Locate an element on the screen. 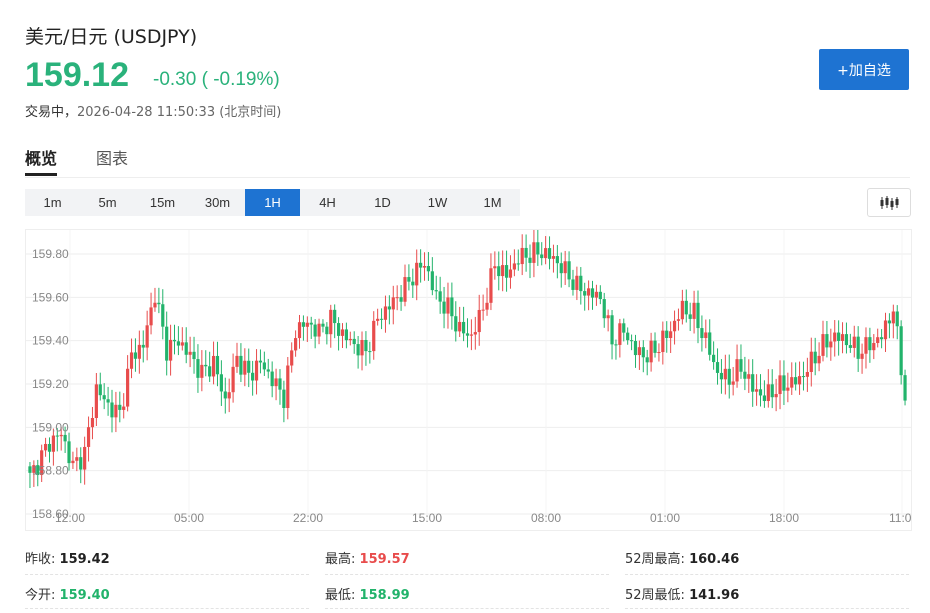 The image size is (930, 613). price-change: -0.30 ( -0.19%) is located at coordinates (216, 79).